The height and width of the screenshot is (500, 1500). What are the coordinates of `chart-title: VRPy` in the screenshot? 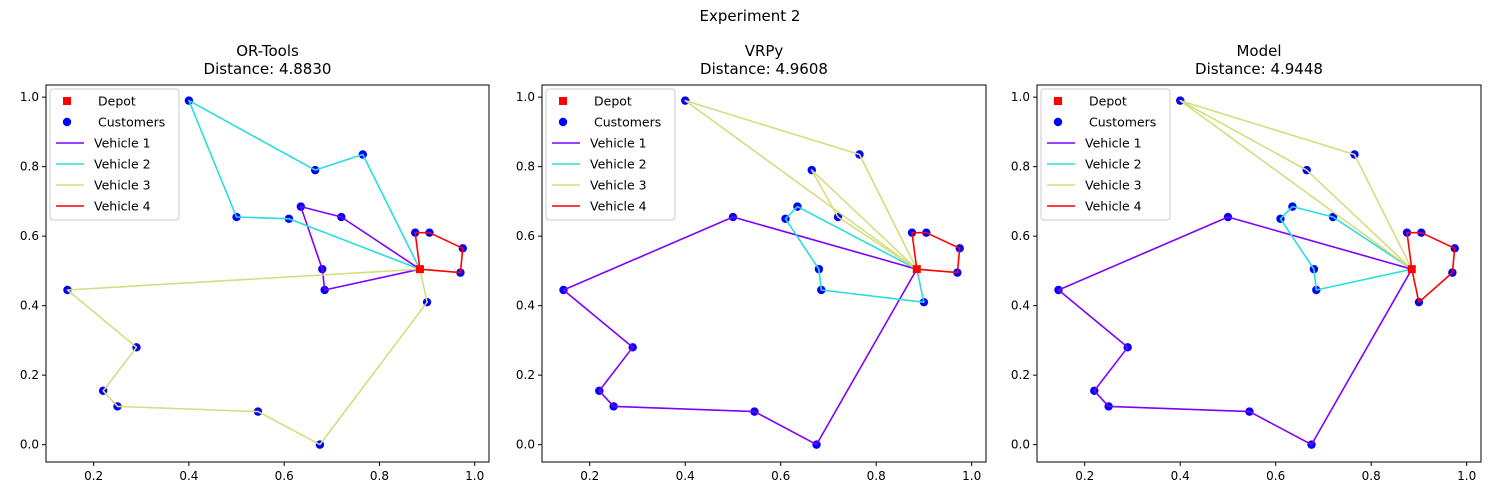 It's located at (764, 51).